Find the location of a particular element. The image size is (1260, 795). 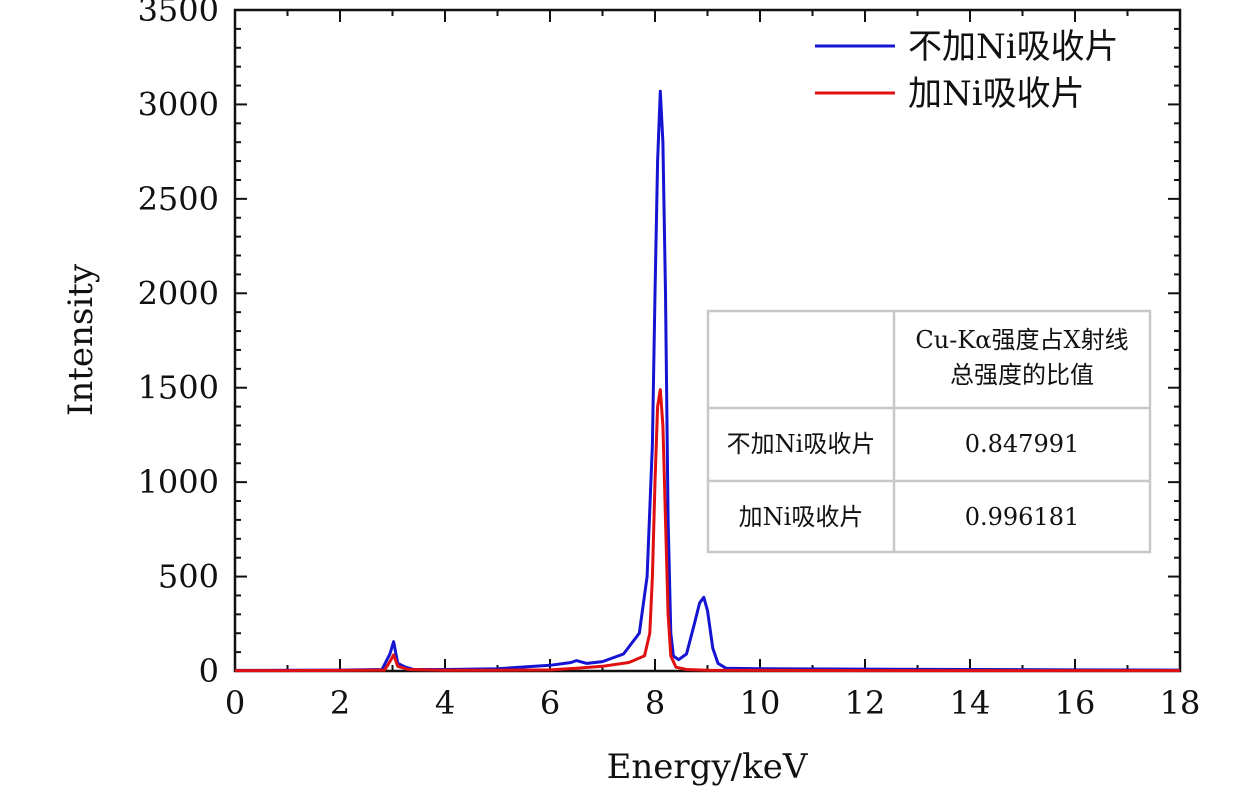

x-tick-label: 12 is located at coordinates (865, 703).